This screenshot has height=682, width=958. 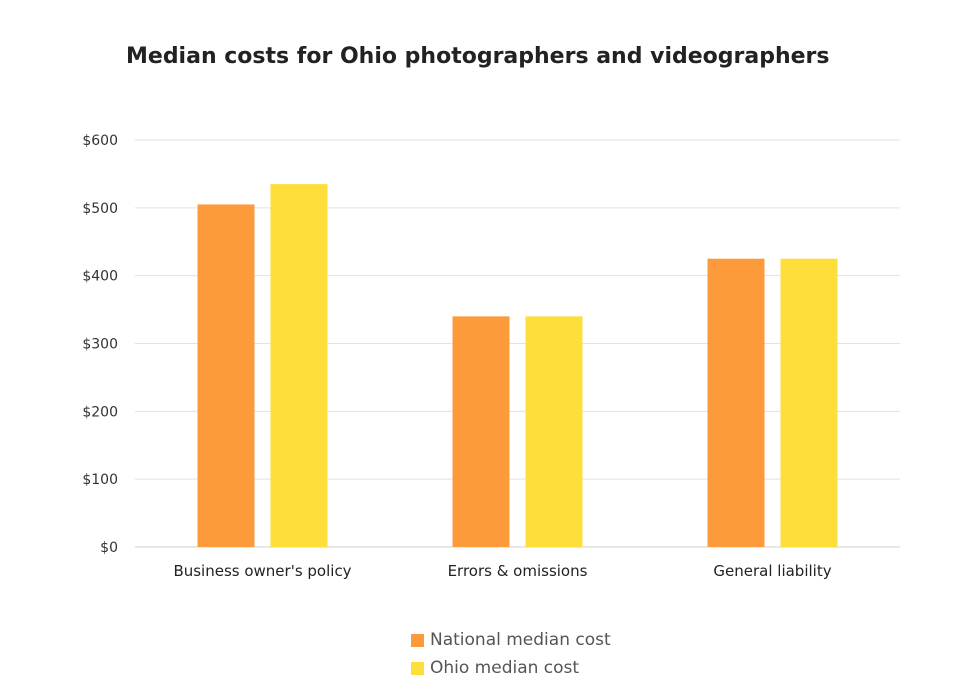 What do you see at coordinates (100, 412) in the screenshot?
I see `y-tick-label: $200` at bounding box center [100, 412].